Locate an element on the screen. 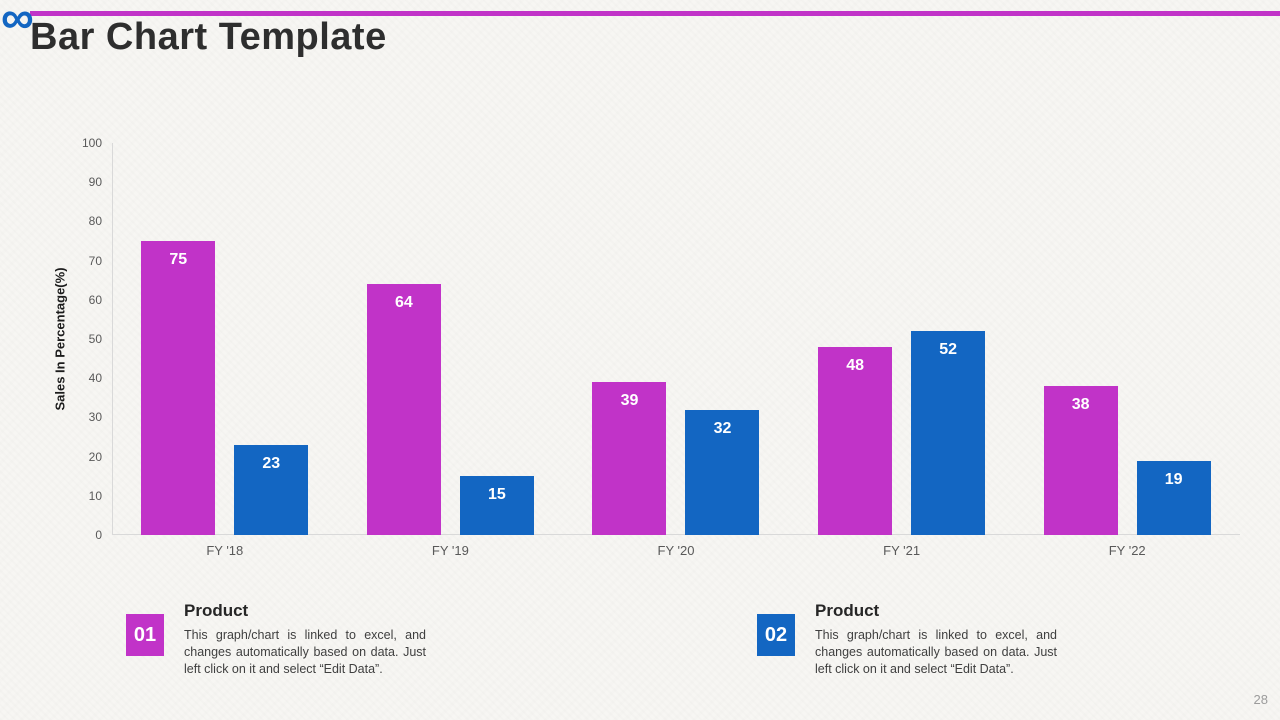 The image size is (1280, 720). infinity-logo-icon: ∞ is located at coordinates (17, 21).